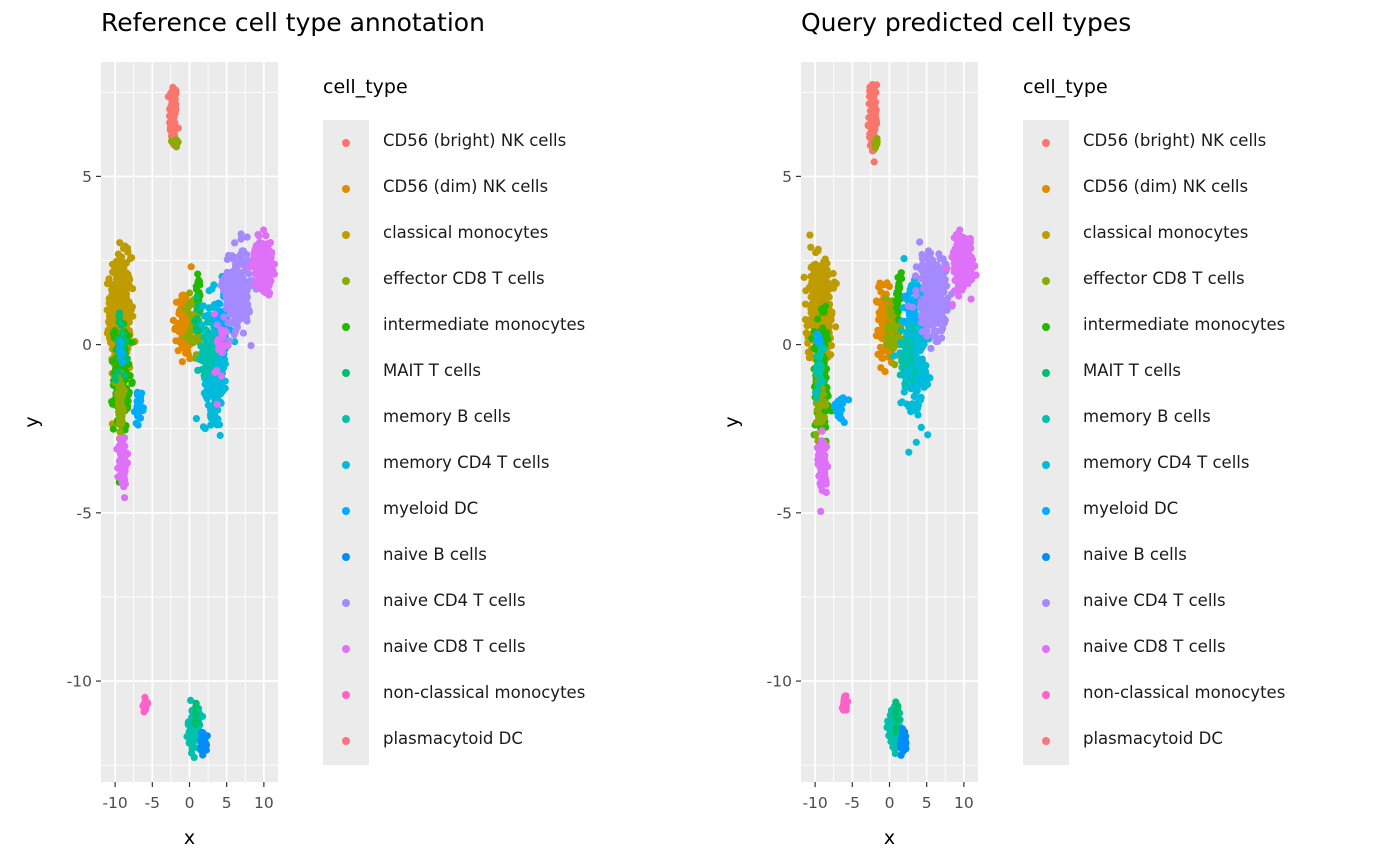 The height and width of the screenshot is (865, 1400). I want to click on x-tick-label: -5, so click(152, 803).